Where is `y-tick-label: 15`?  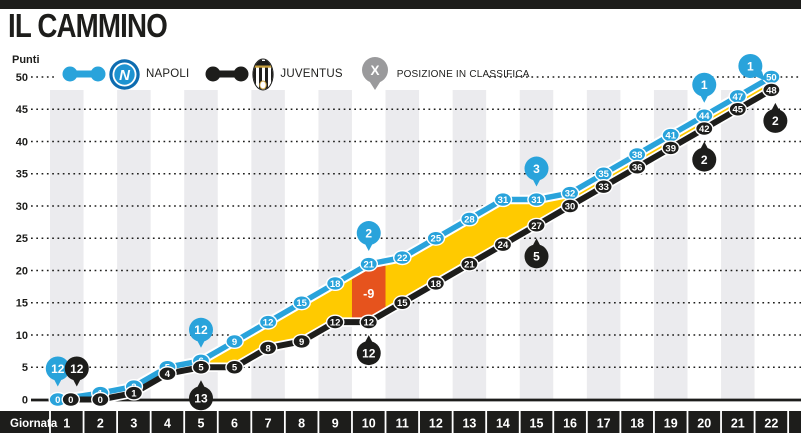 y-tick-label: 15 is located at coordinates (22, 304).